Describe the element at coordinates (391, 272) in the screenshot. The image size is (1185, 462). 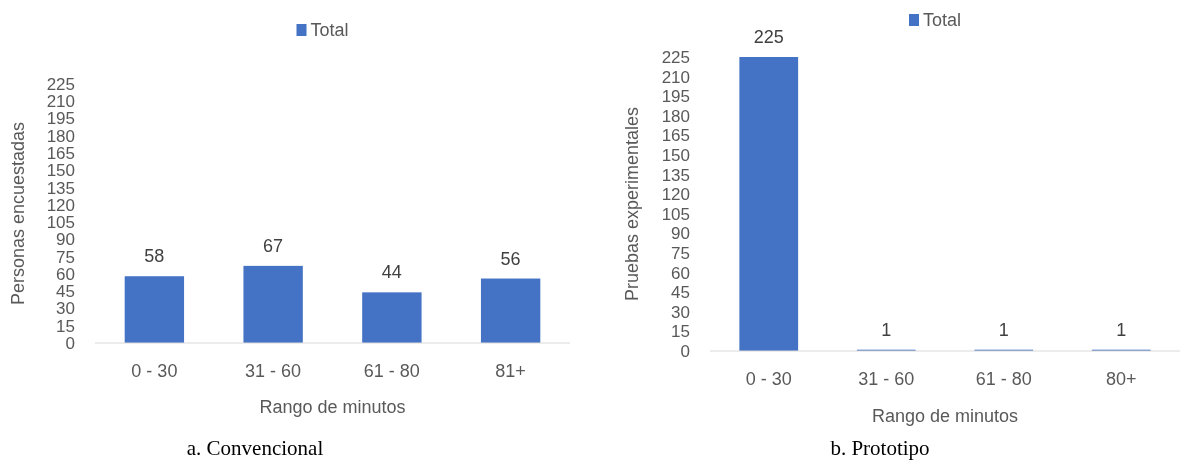
I see `data-label: 44` at that location.